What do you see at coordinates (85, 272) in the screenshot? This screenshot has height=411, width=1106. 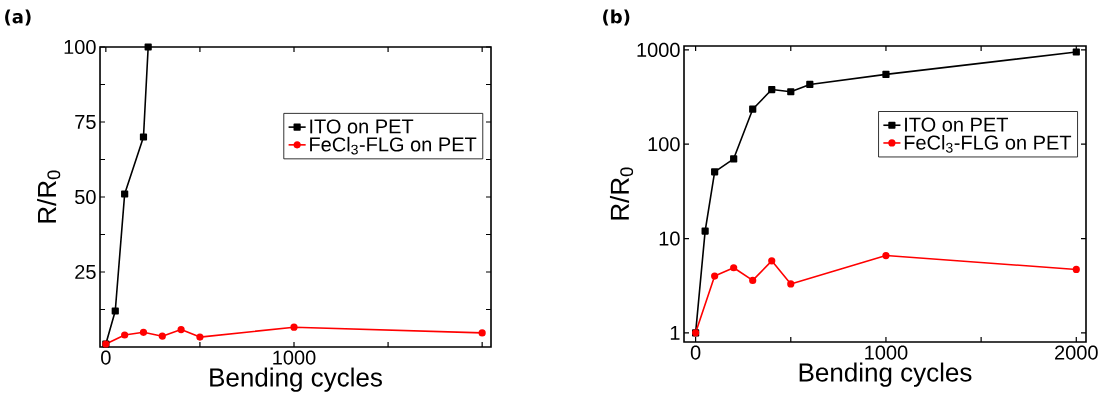 I see `y-tick-label: 25` at bounding box center [85, 272].